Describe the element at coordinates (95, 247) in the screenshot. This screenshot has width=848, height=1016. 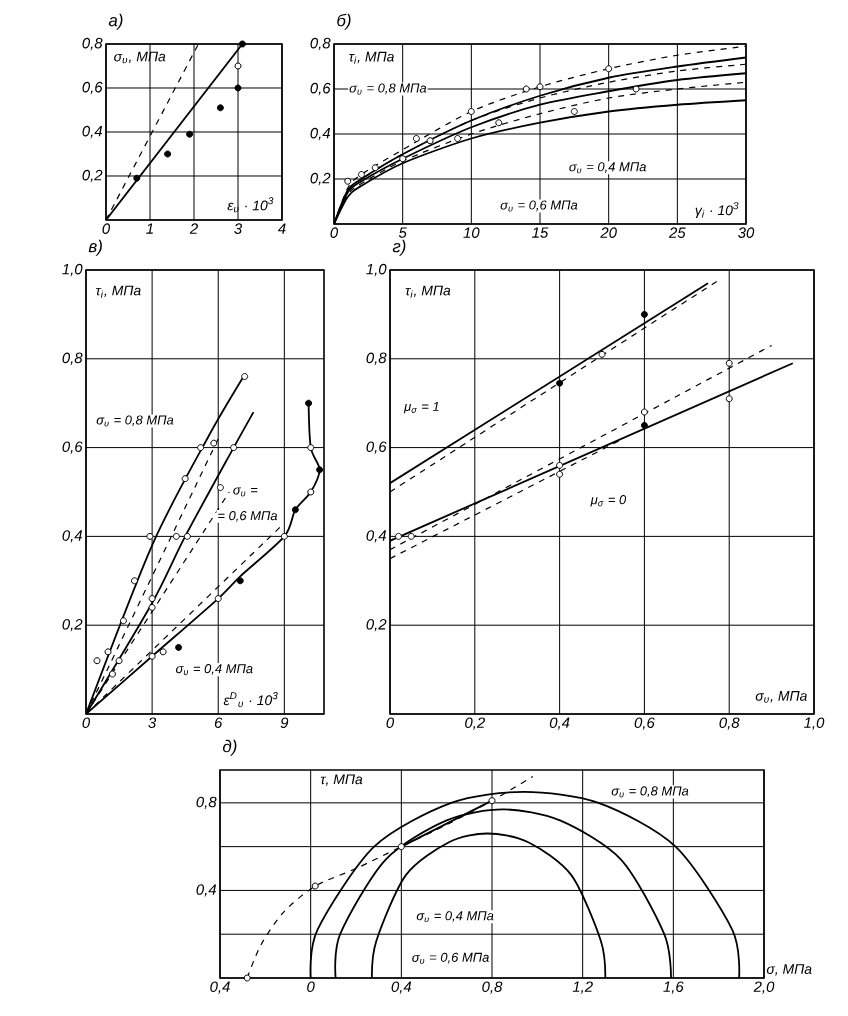
I see `chart-title: в)` at that location.